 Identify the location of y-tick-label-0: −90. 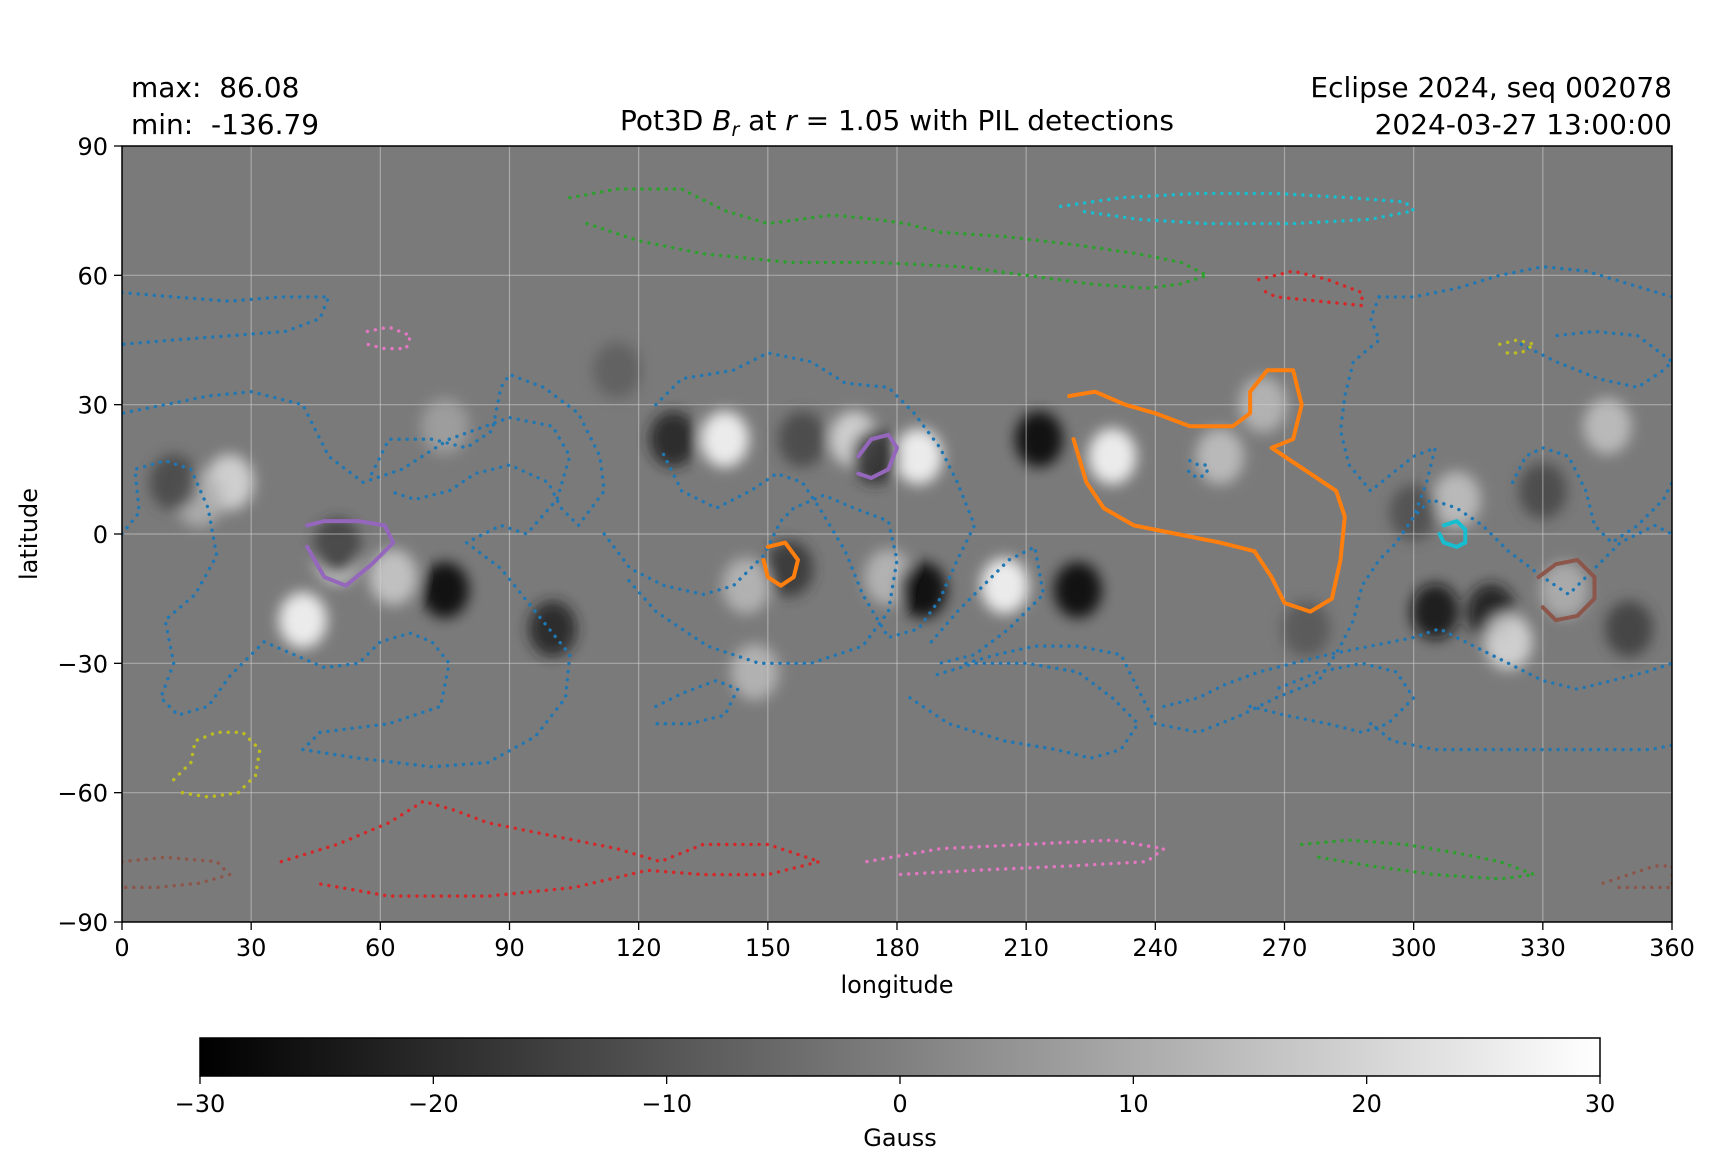
(82, 923).